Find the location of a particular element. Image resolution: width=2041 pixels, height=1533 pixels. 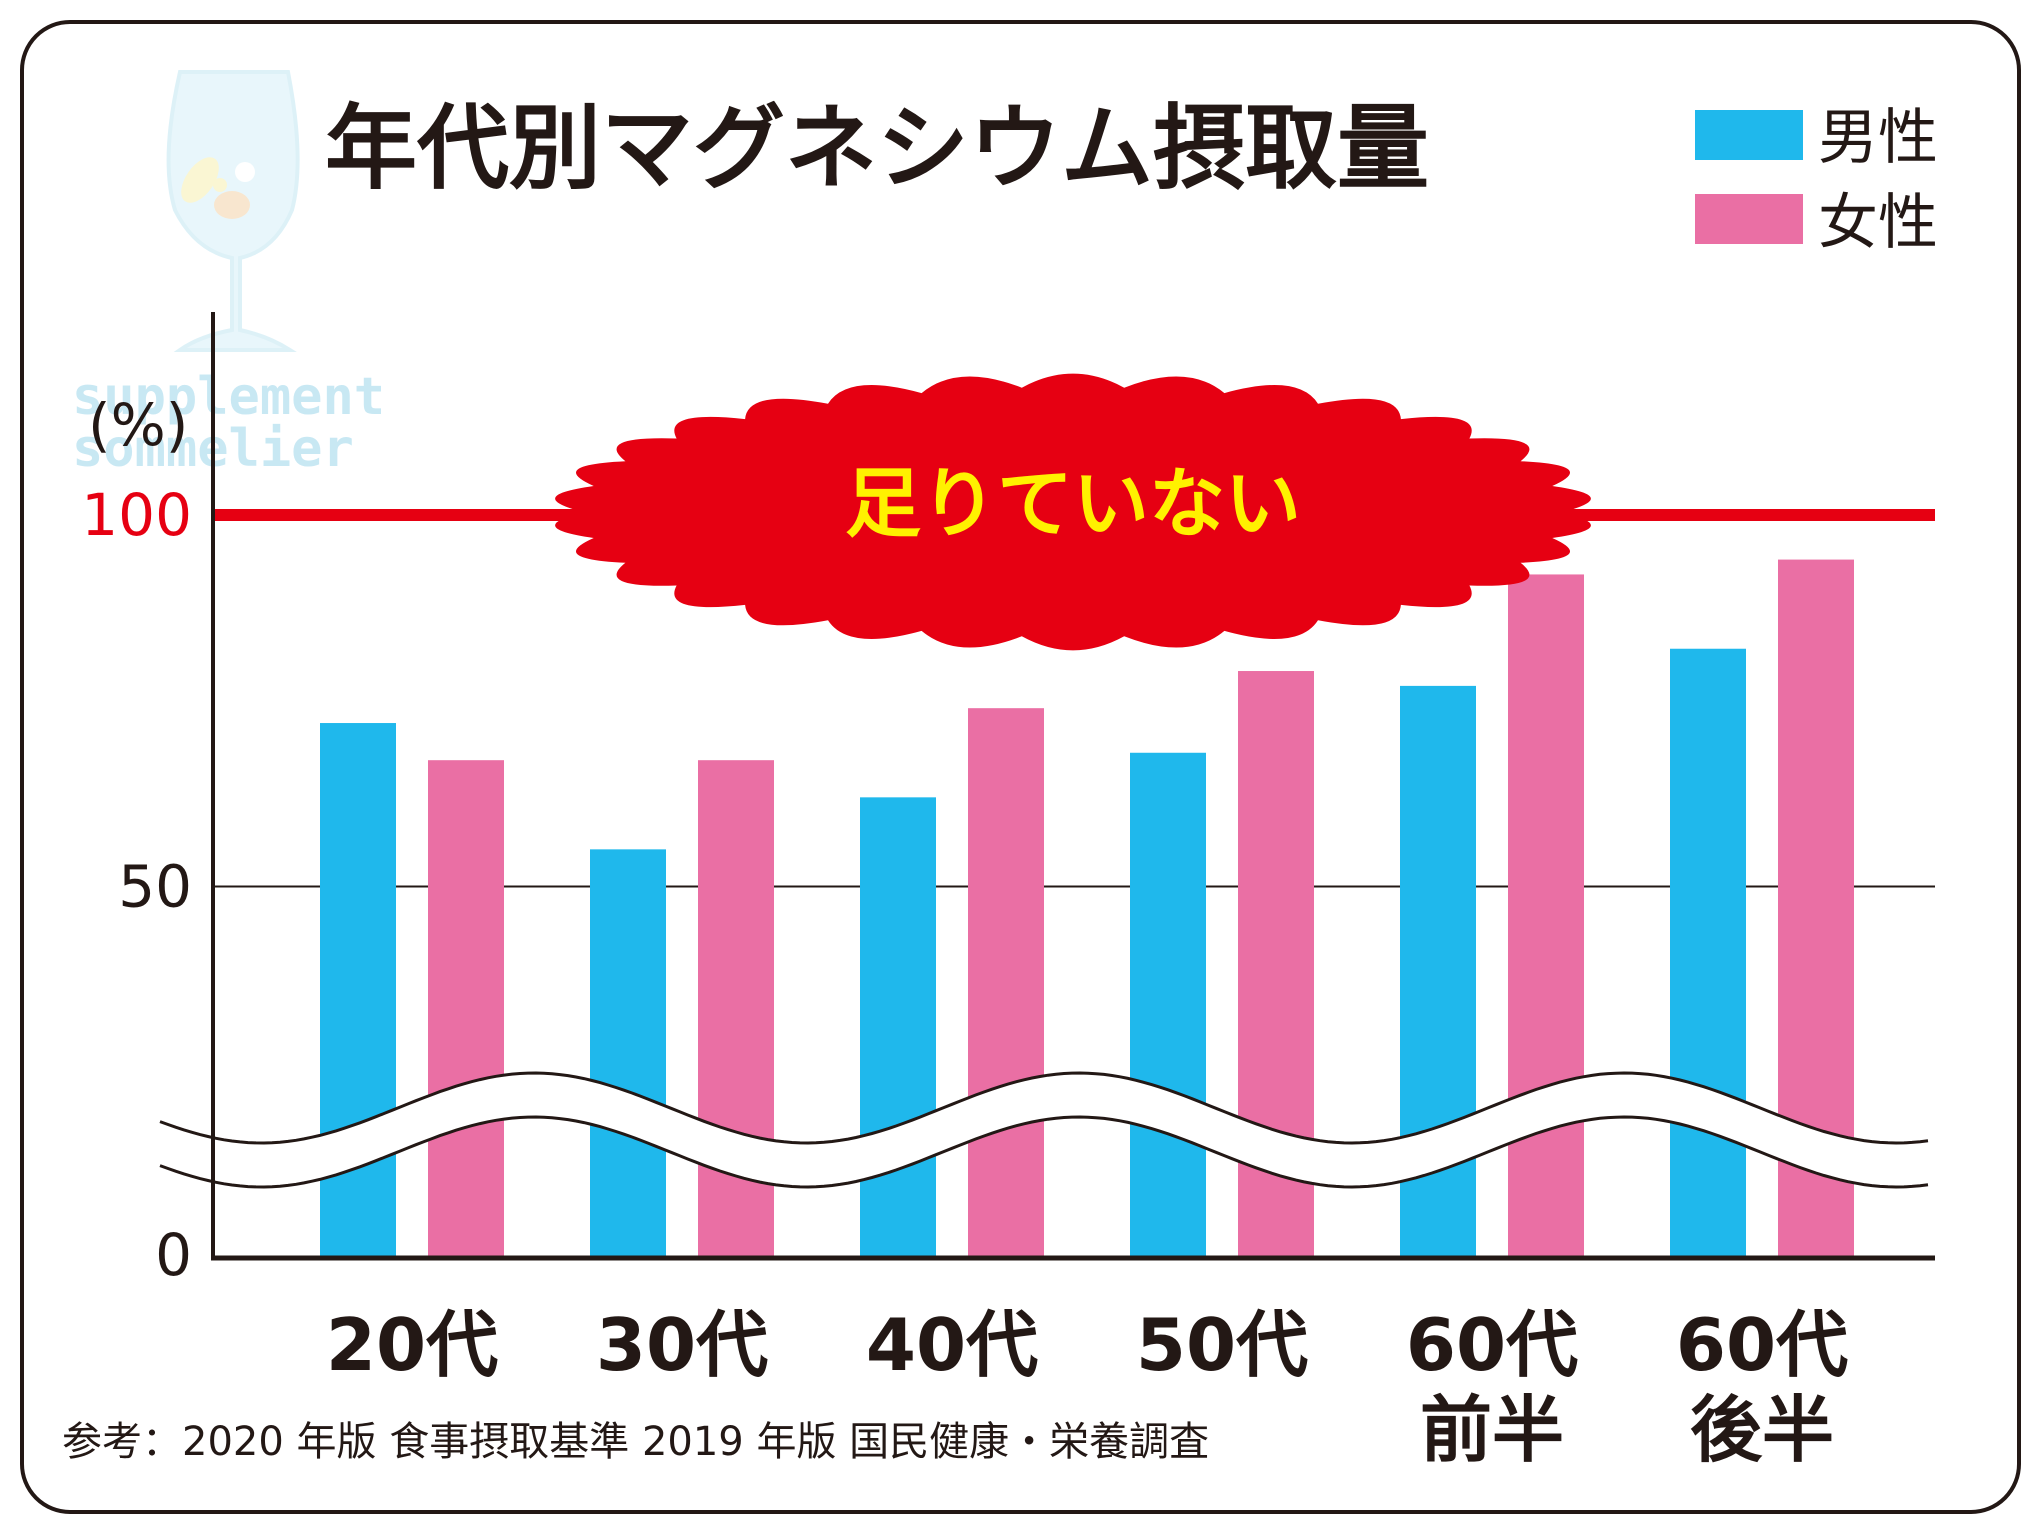

axis-break-top-line is located at coordinates (1044, 1108).